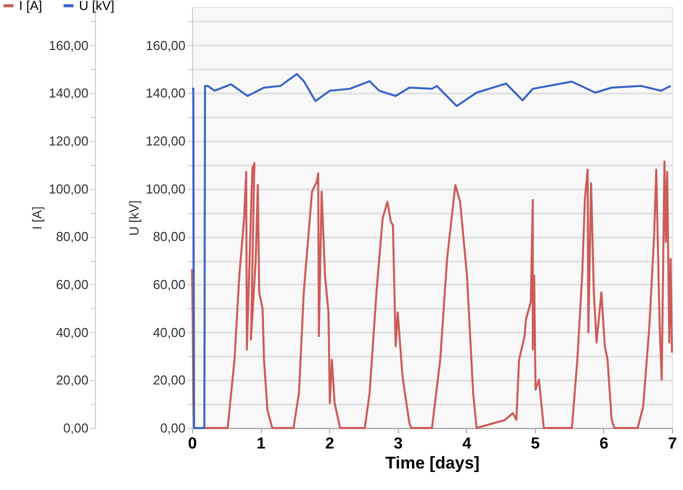 This screenshot has width=683, height=490. I want to click on x-tick-label: 1, so click(261, 444).